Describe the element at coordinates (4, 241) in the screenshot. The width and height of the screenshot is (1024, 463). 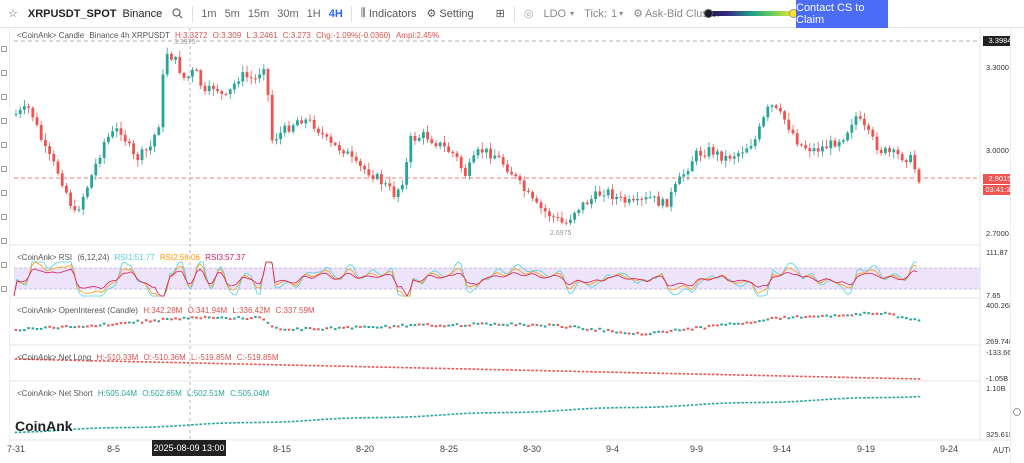
I see `lock-tool-icon` at that location.